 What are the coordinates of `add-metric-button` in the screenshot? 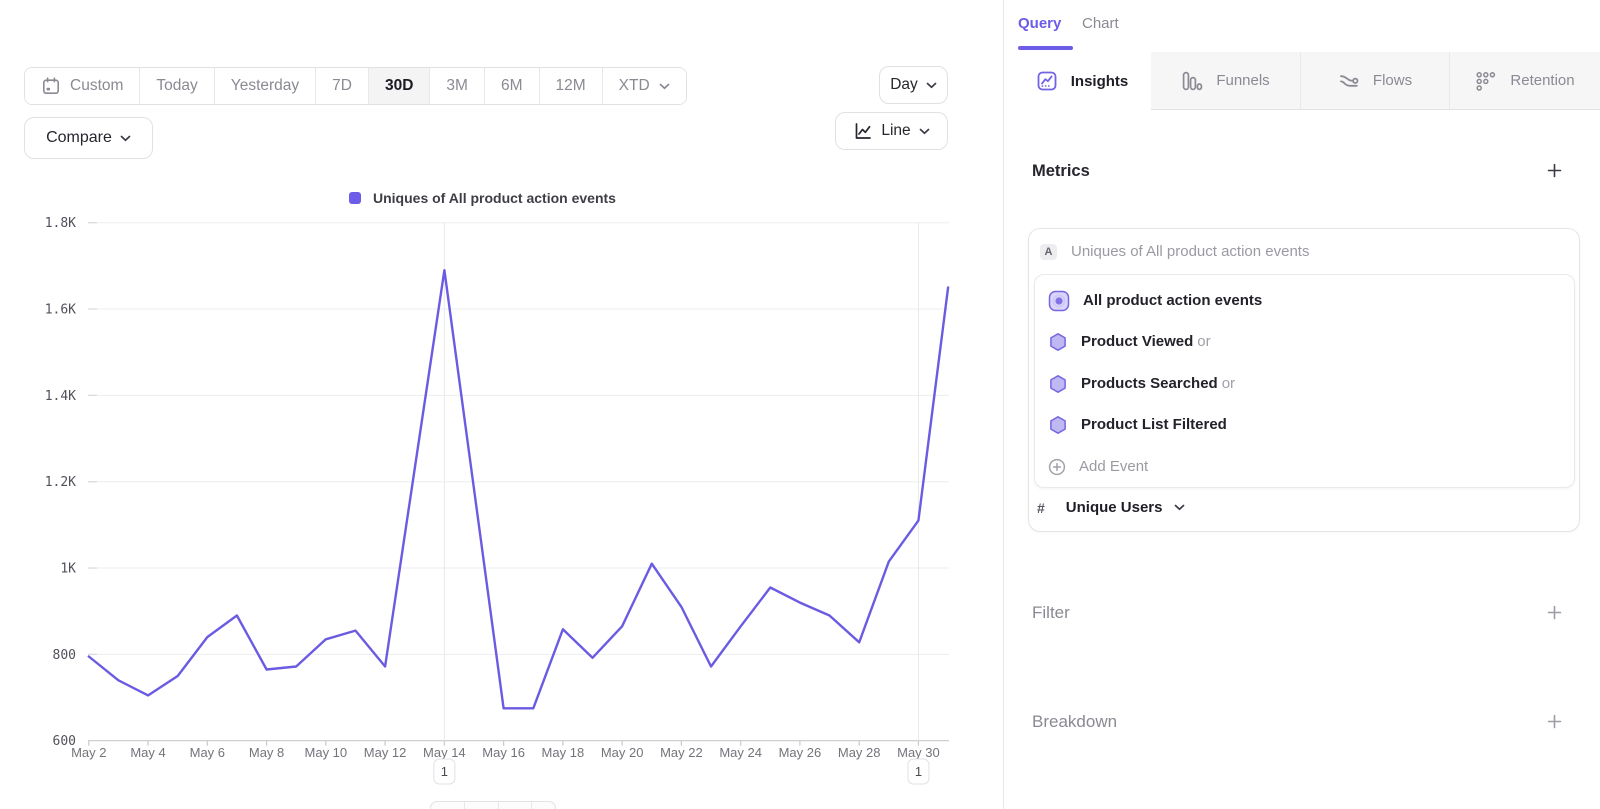 It's located at (1554, 170).